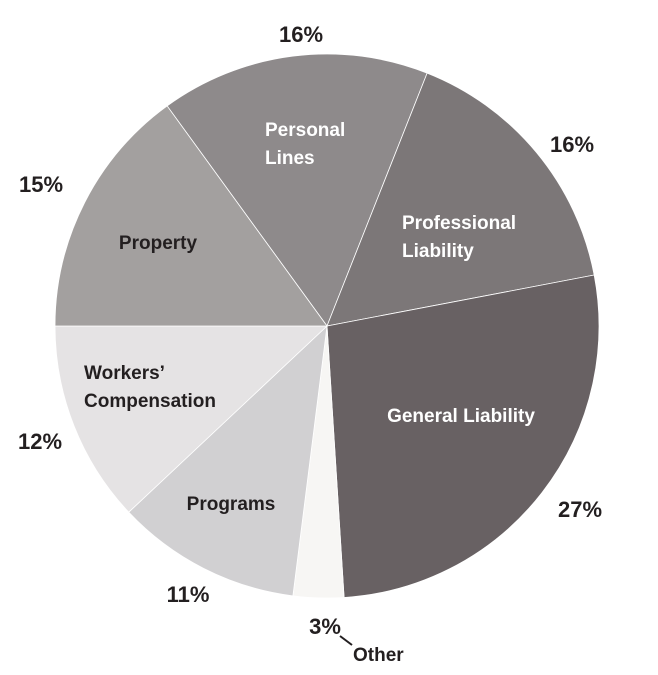 The width and height of the screenshot is (658, 675). What do you see at coordinates (231, 504) in the screenshot?
I see `category-label-programs: Programs` at bounding box center [231, 504].